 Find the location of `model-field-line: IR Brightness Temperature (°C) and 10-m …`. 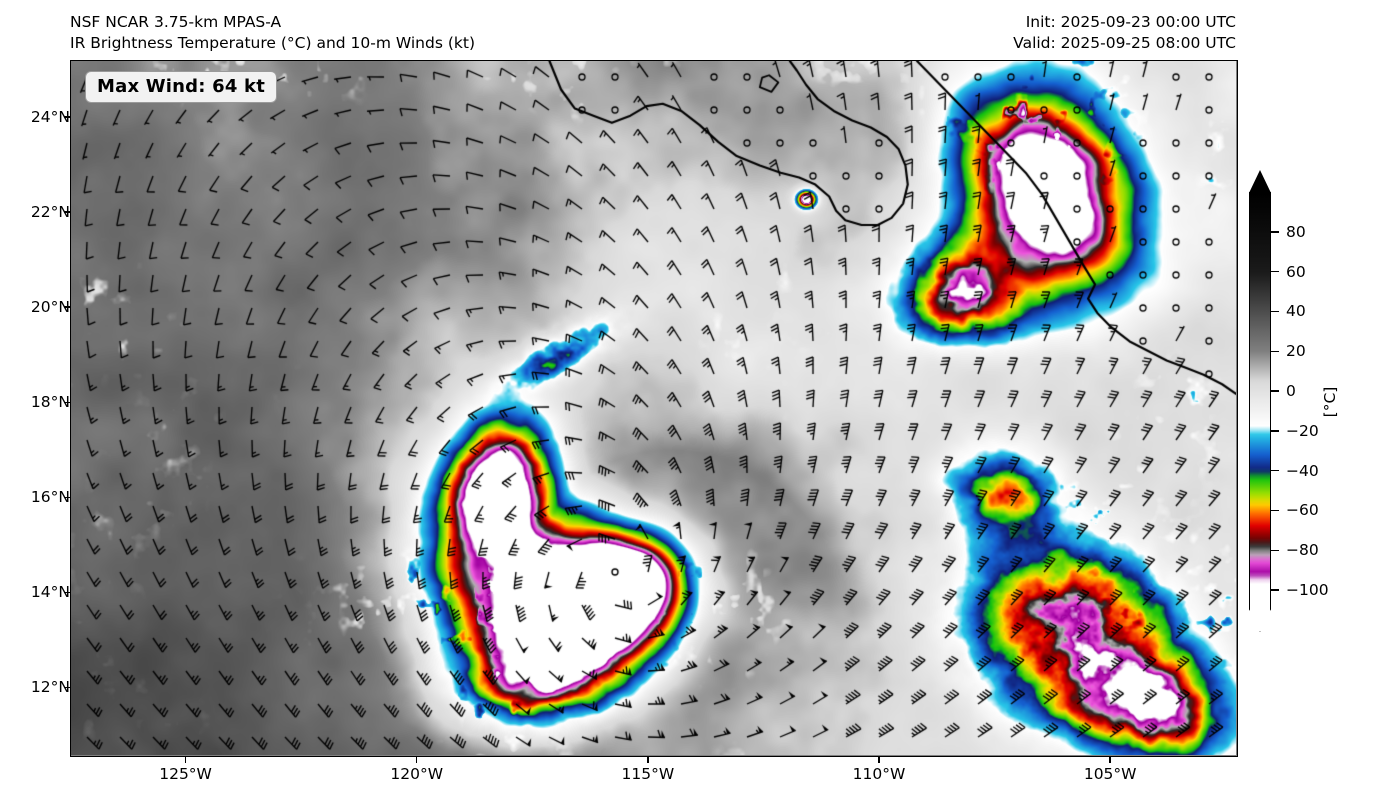

model-field-line: IR Brightness Temperature (°C) and 10-m … is located at coordinates (272, 43).